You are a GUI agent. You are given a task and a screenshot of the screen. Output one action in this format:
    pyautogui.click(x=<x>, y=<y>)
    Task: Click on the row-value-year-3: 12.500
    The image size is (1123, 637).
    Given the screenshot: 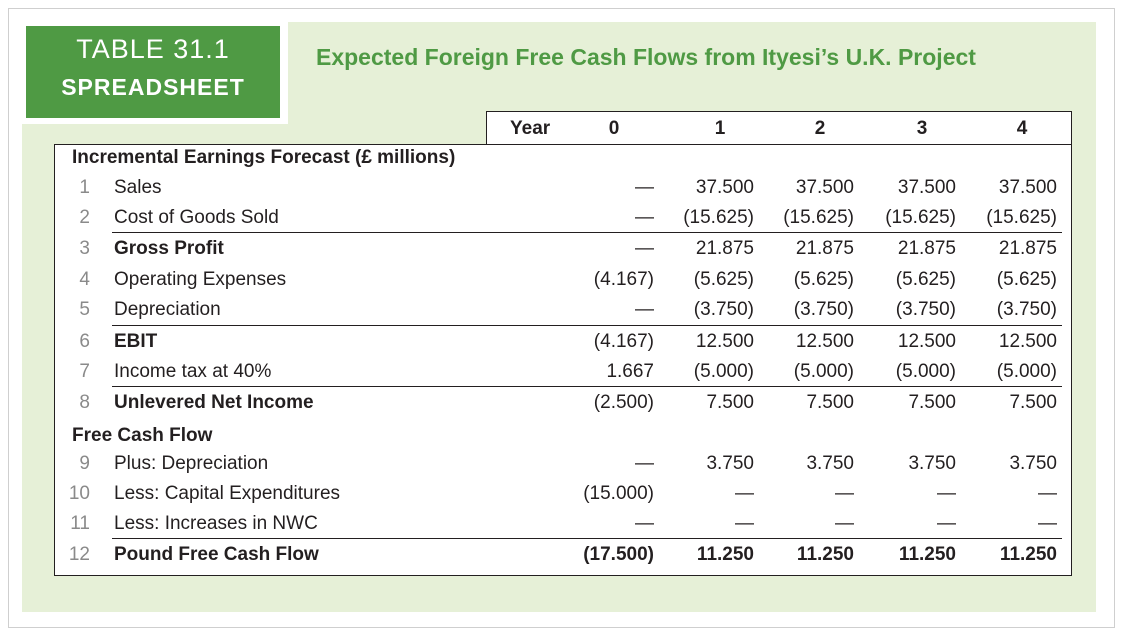 What is the action you would take?
    pyautogui.click(x=926, y=341)
    